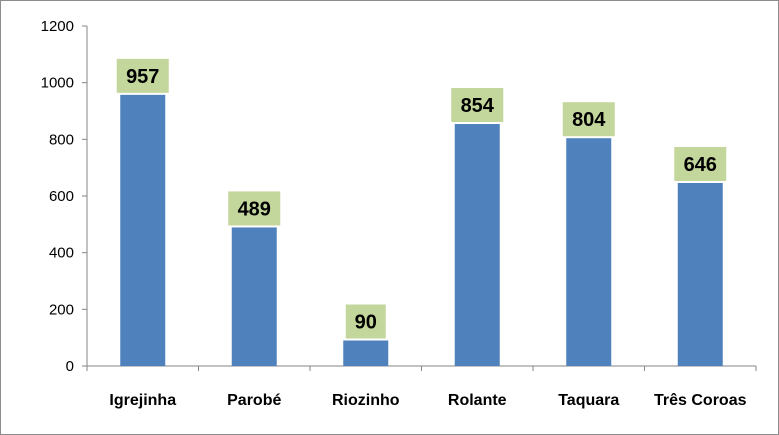 The height and width of the screenshot is (435, 779). What do you see at coordinates (57, 26) in the screenshot?
I see `y-tick-label: 1200` at bounding box center [57, 26].